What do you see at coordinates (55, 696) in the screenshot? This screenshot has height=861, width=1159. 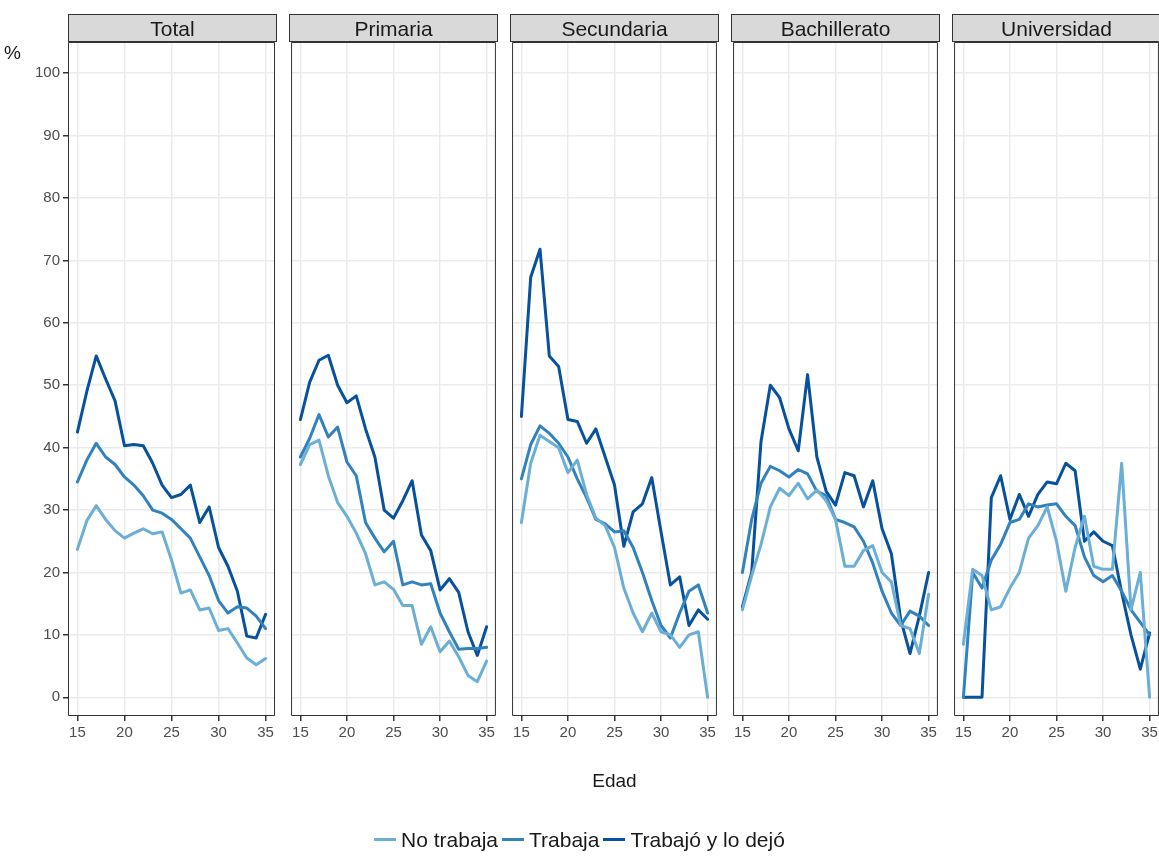 I see `y-tick-label: 0` at bounding box center [55, 696].